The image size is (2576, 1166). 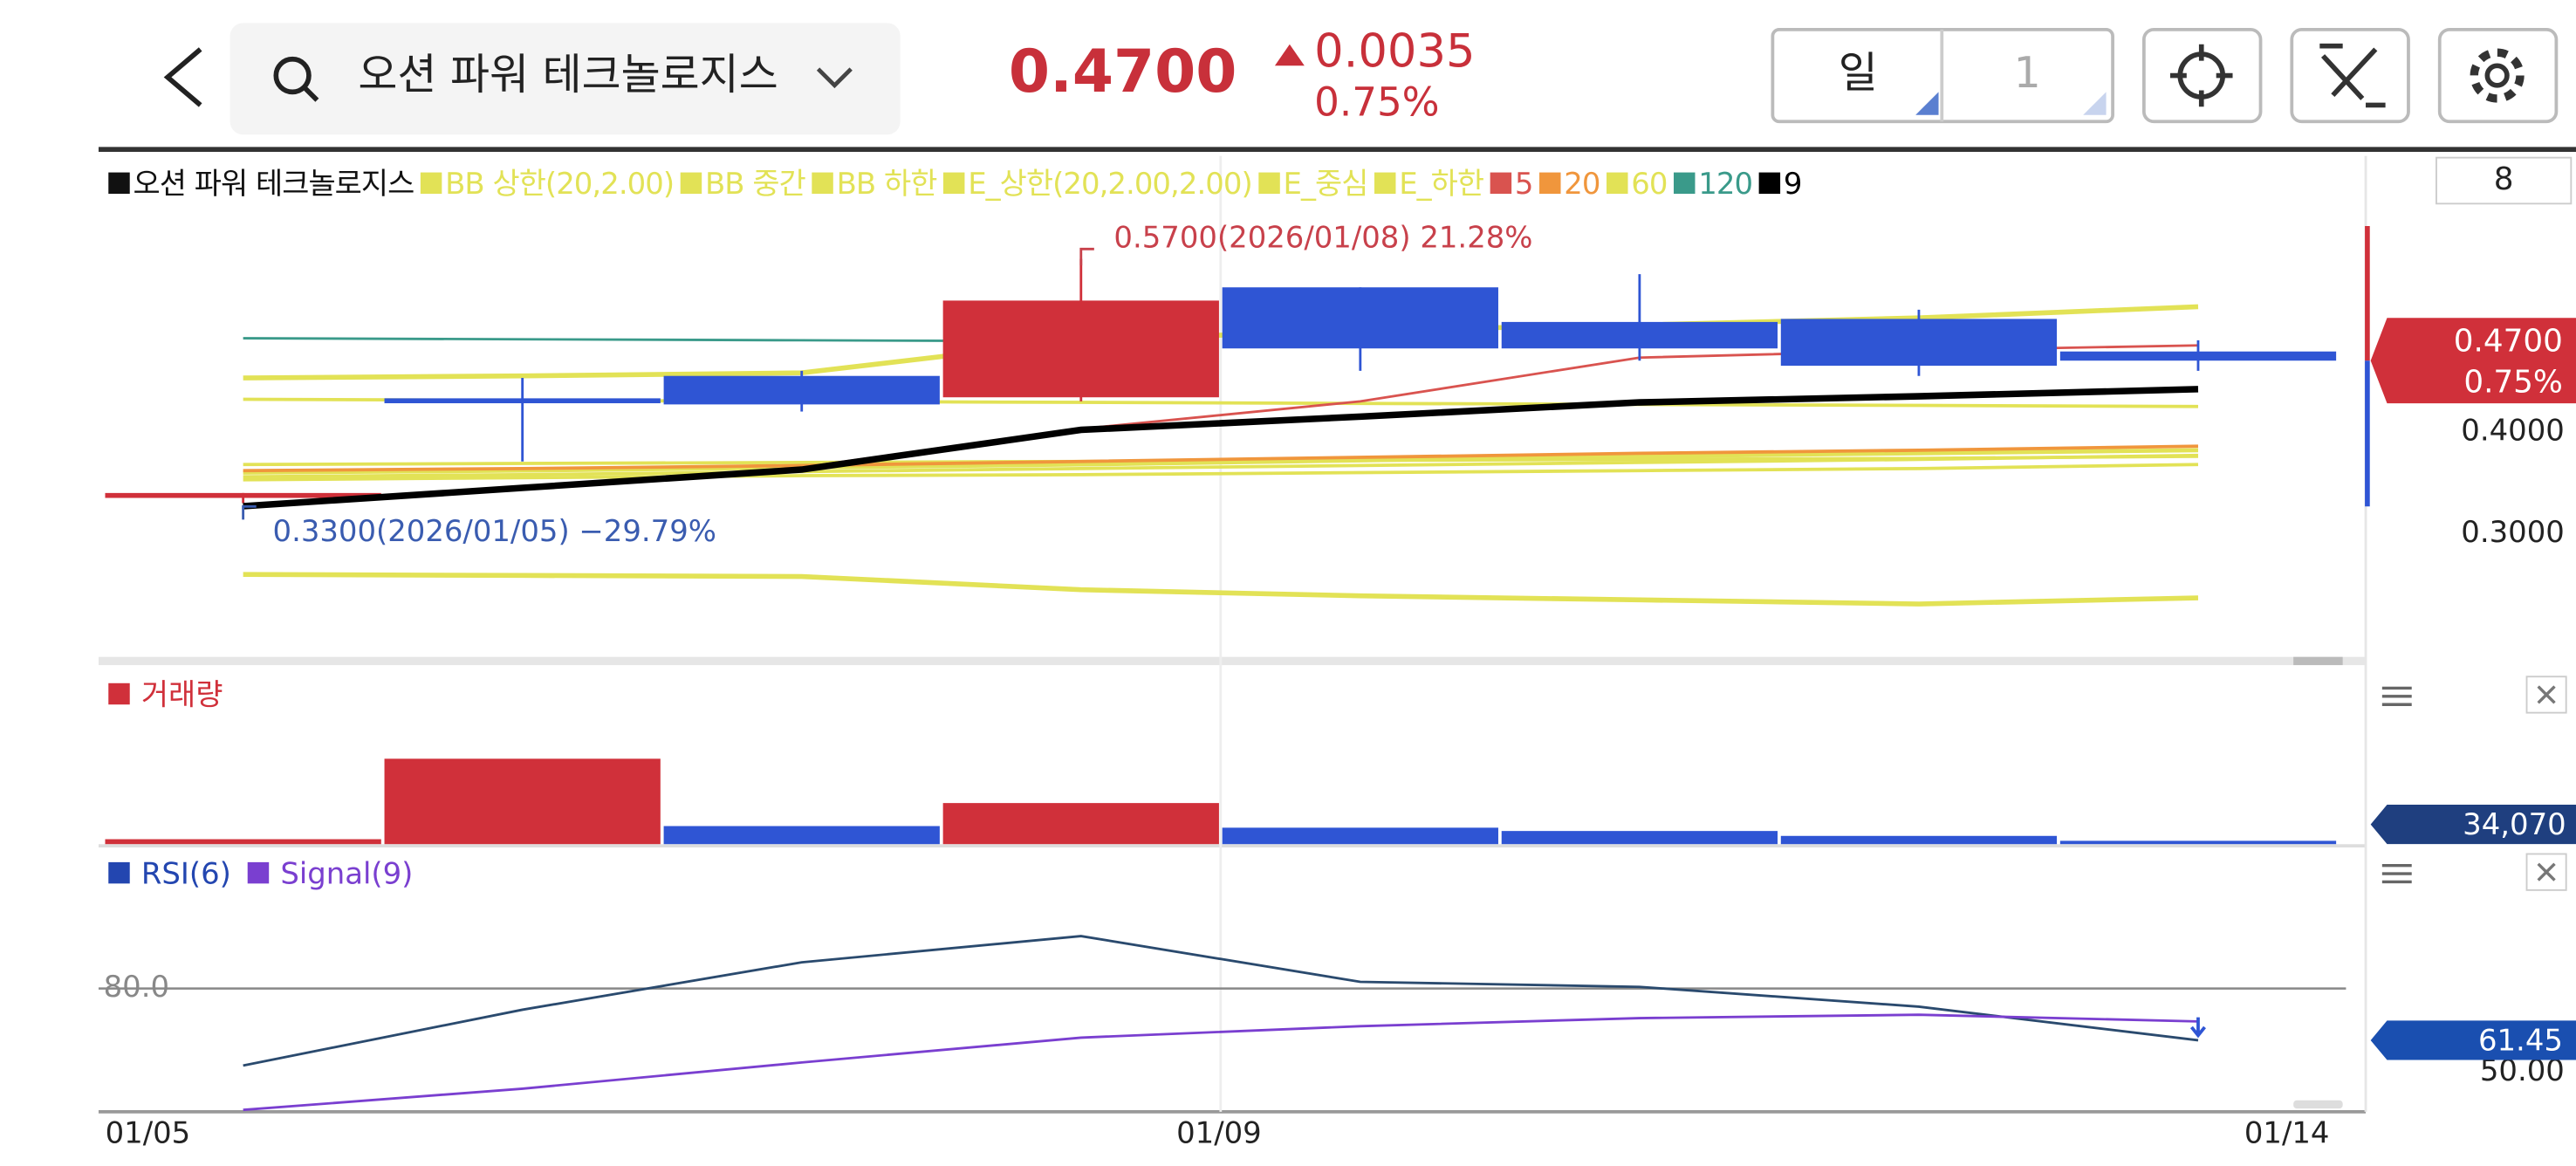 I want to click on legend-label: E_중심, so click(x=1326, y=184).